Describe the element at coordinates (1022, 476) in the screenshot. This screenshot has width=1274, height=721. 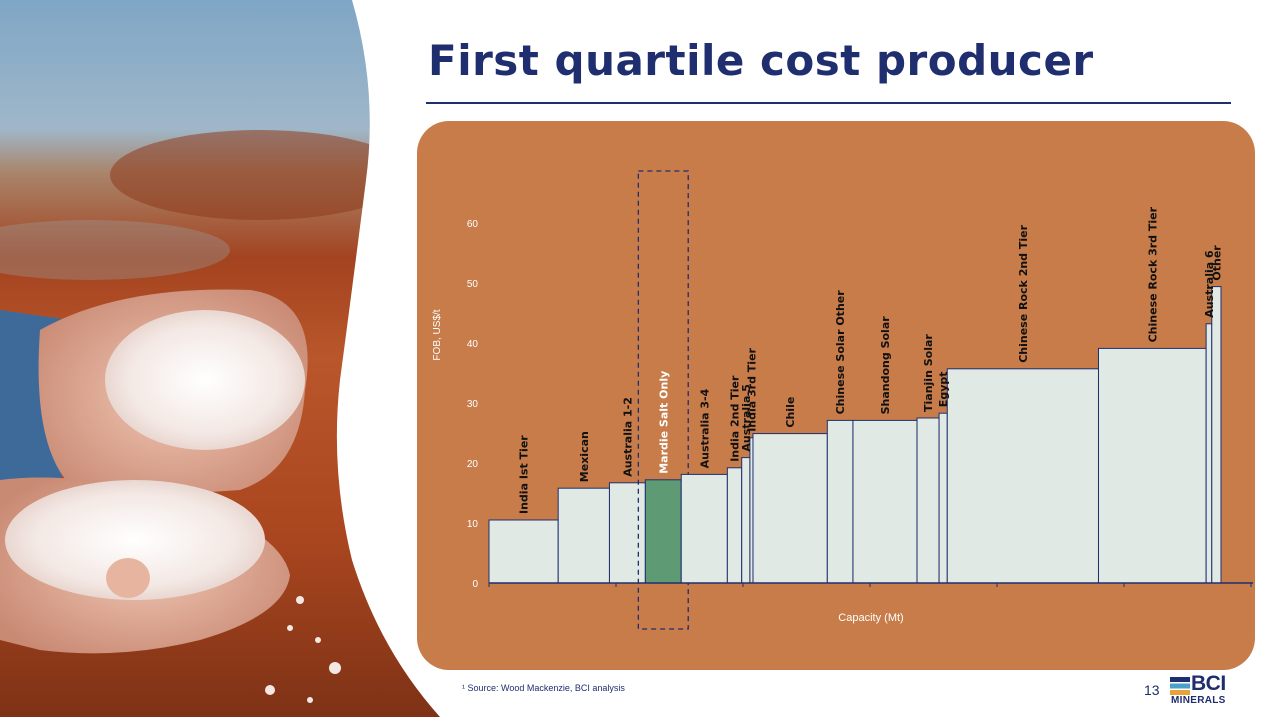
I see `bar-chinese-rock-2nd-tier` at that location.